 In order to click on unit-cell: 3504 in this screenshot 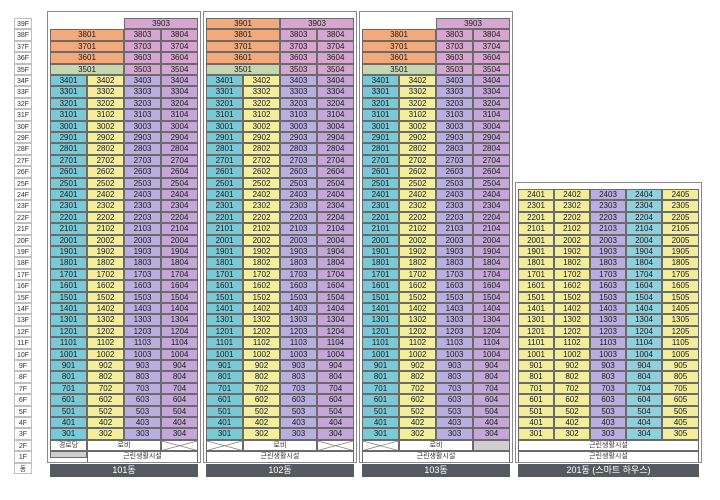, I will do `click(491, 69)`.